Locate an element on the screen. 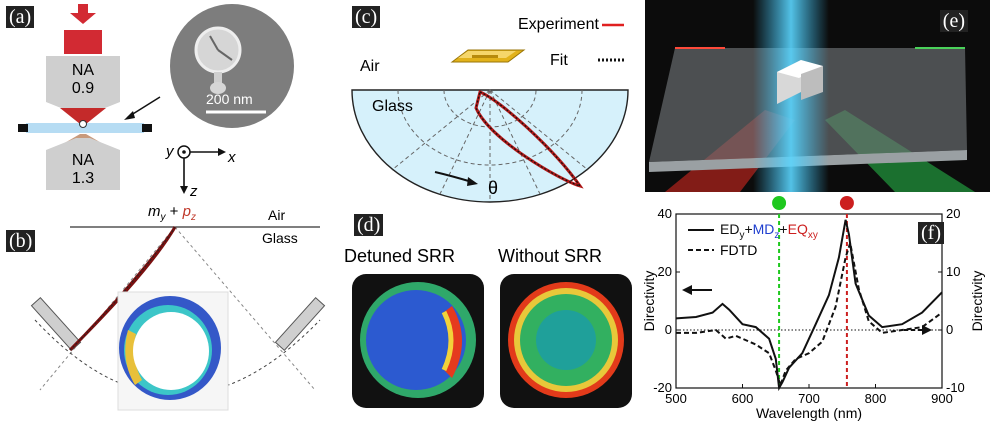 This screenshot has height=426, width=990. x-tick-label: 500 is located at coordinates (676, 398).